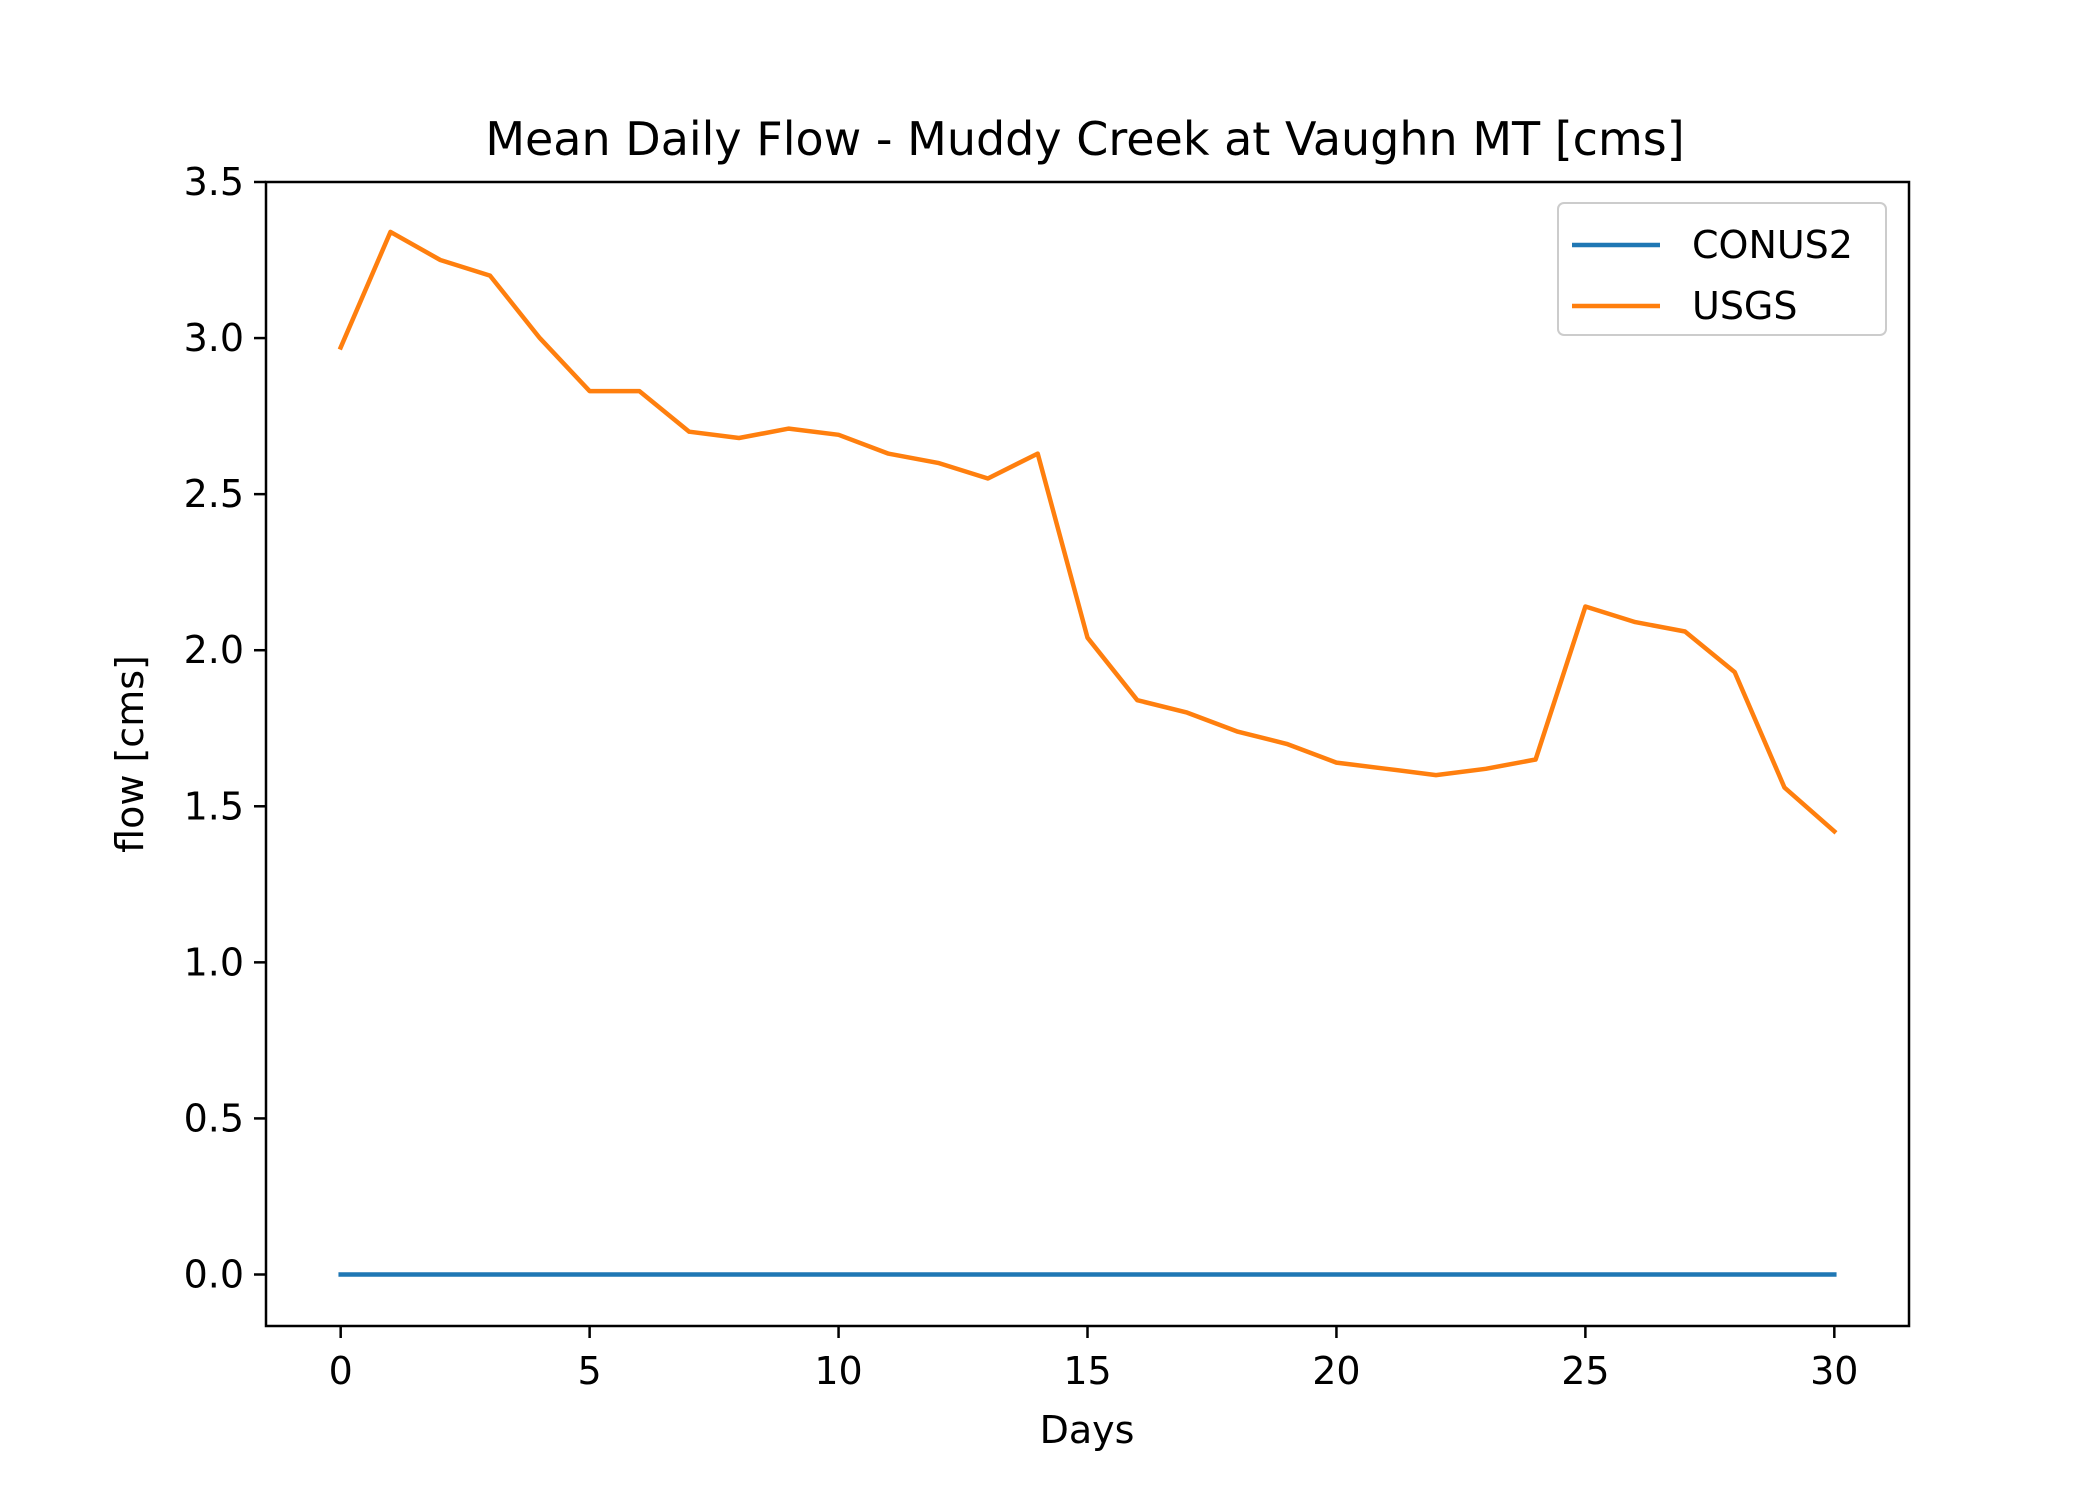 The image size is (2100, 1500). I want to click on legend: CONUS2 USGS, so click(1722, 269).